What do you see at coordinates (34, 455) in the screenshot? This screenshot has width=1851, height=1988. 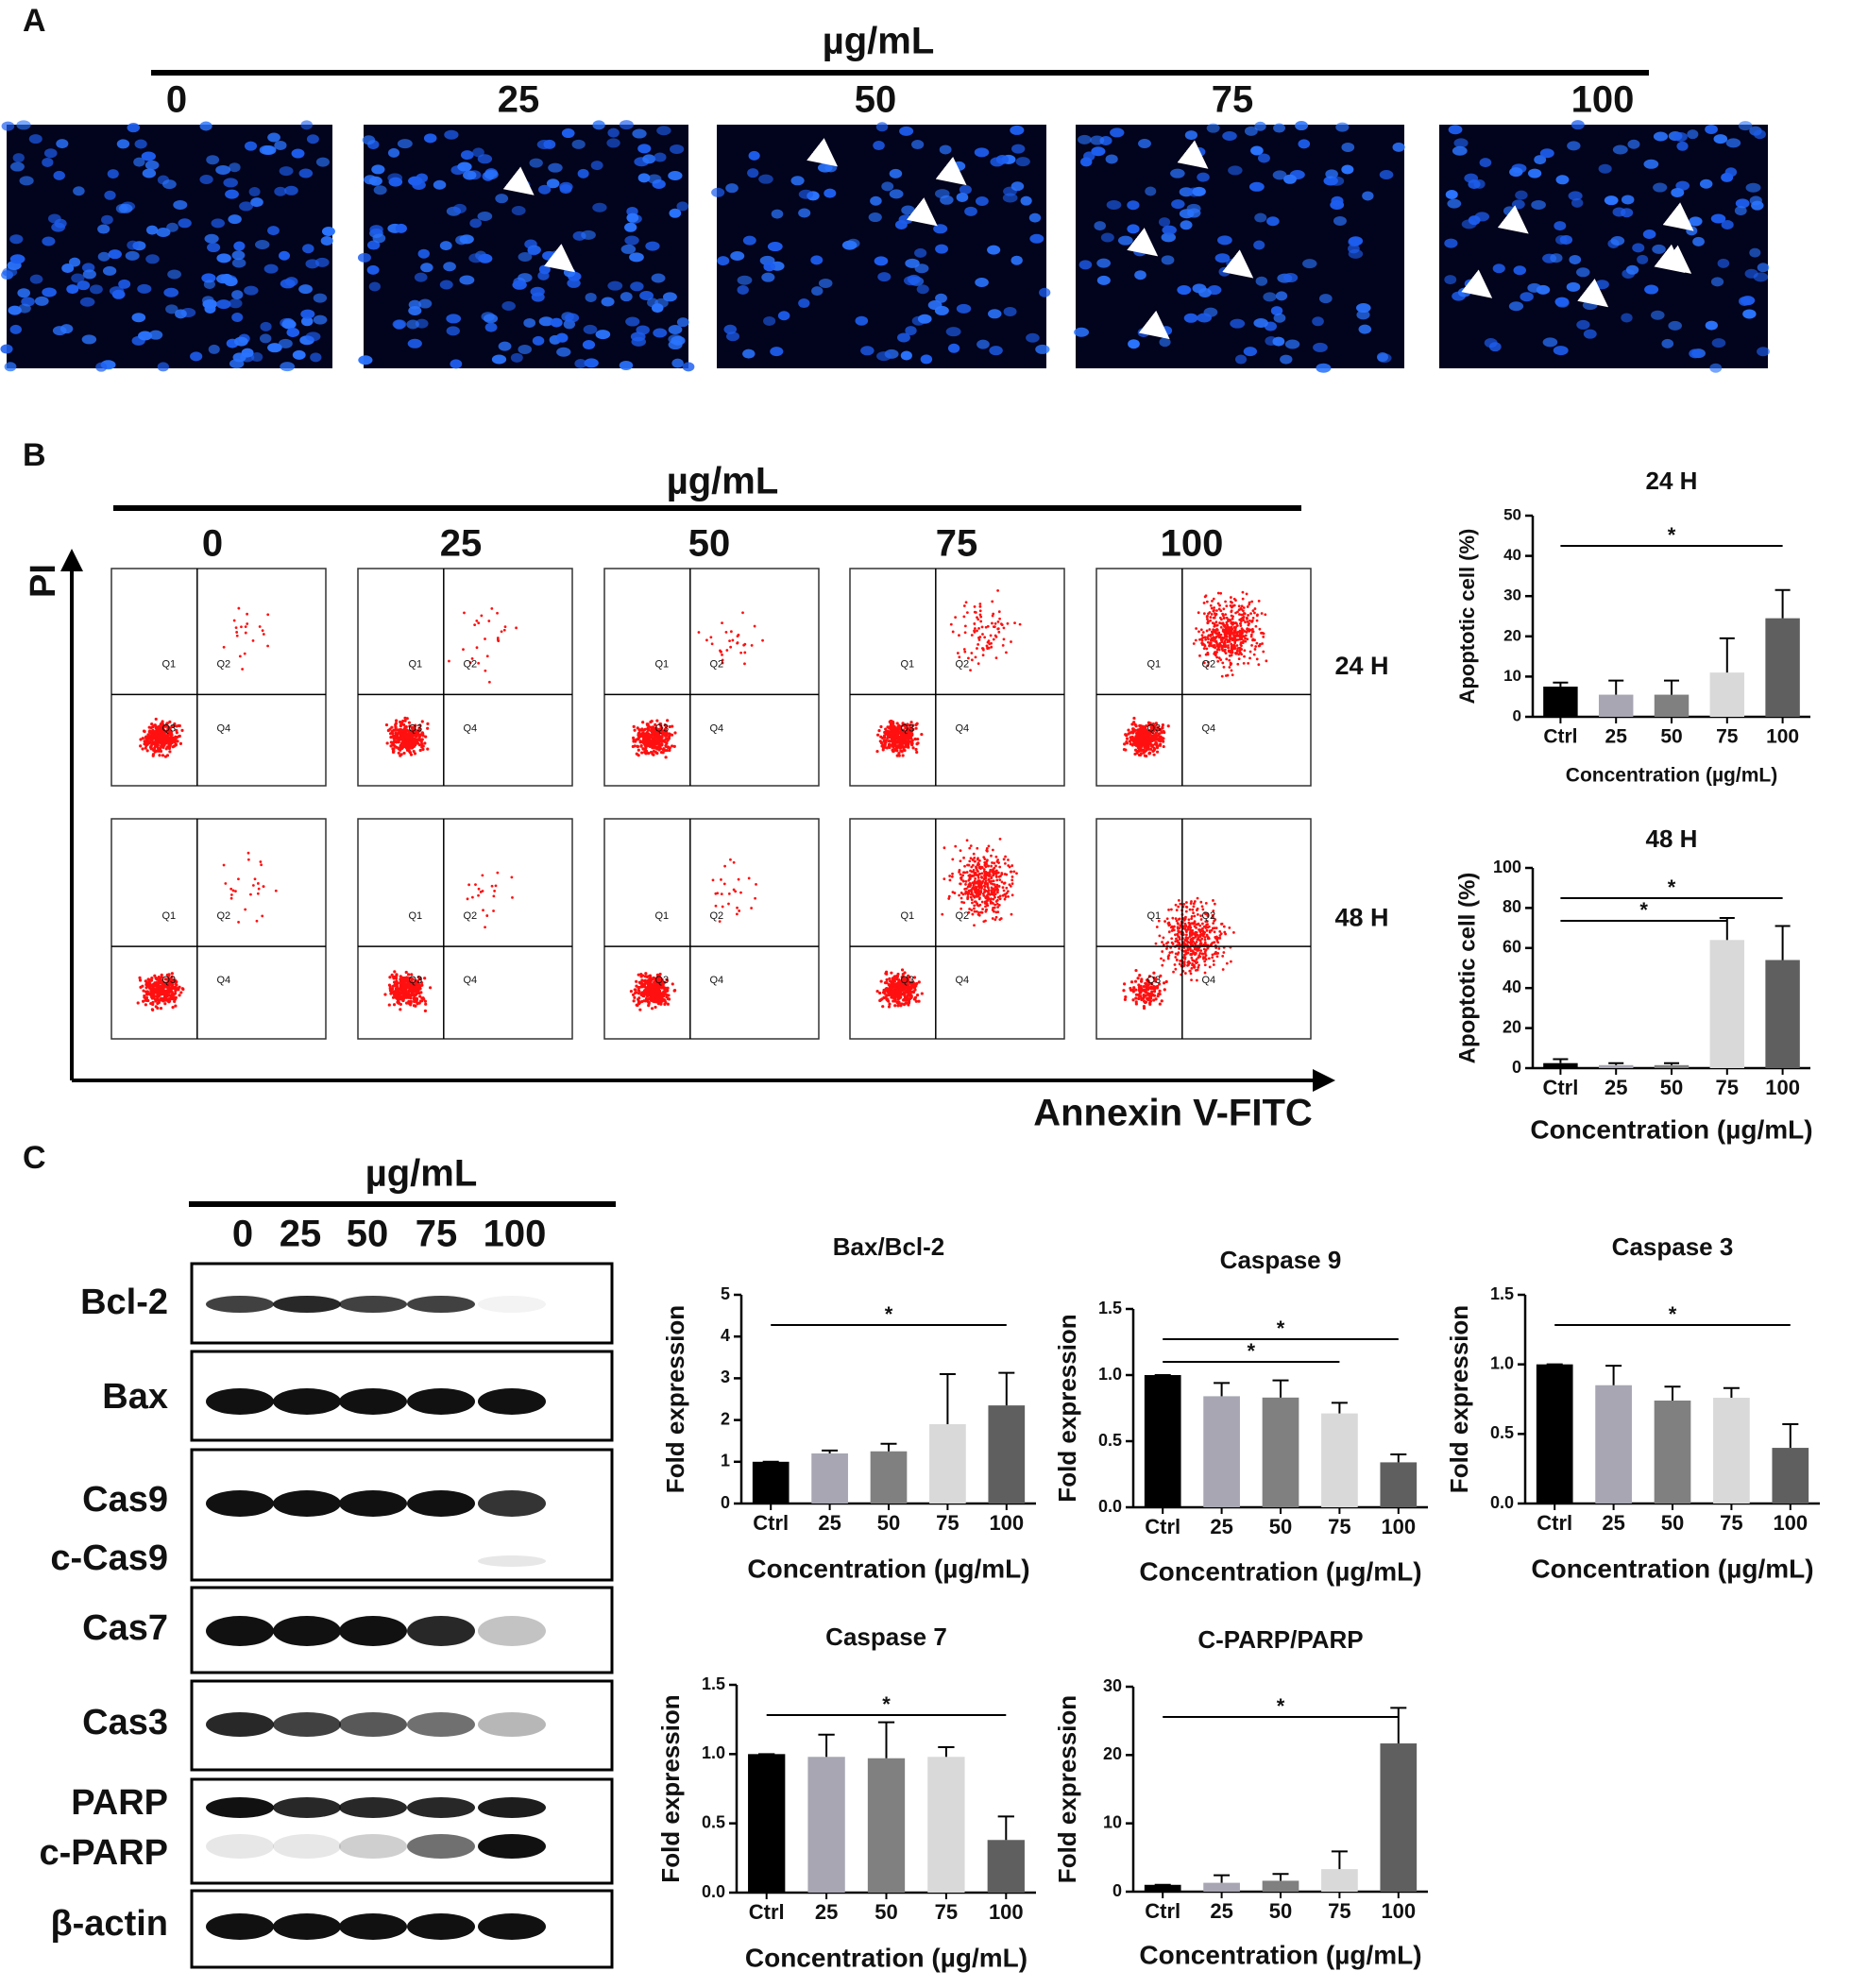 I see `panel-label: B` at bounding box center [34, 455].